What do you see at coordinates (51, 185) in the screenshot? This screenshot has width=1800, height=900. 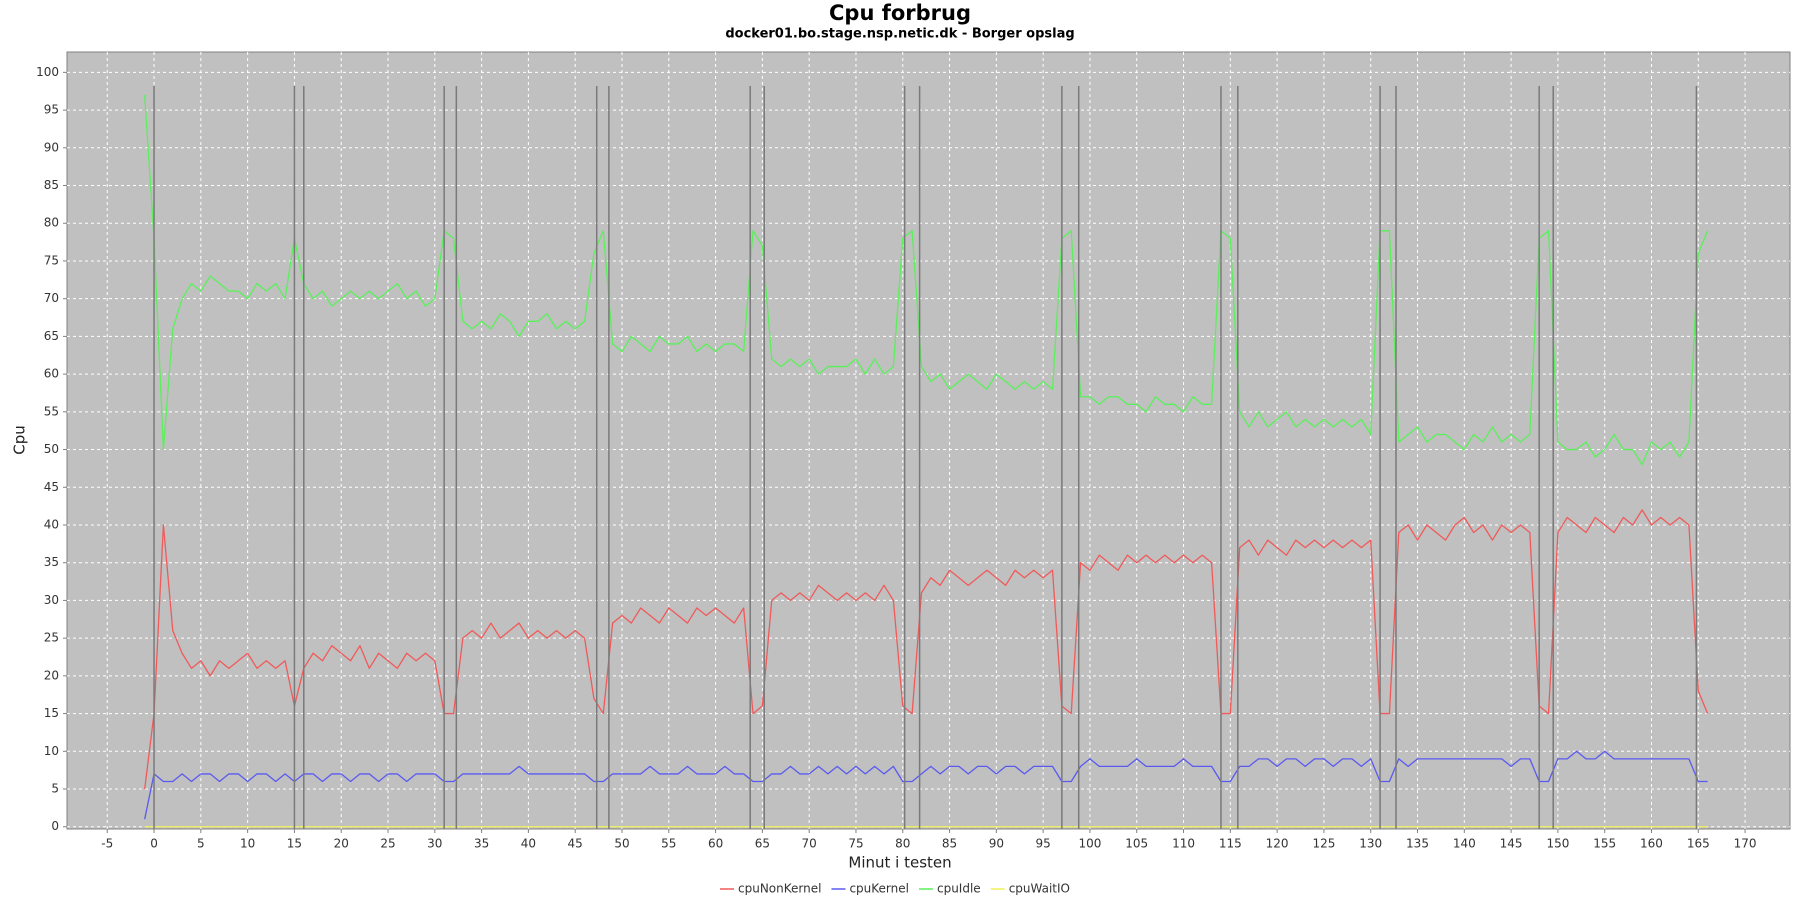 I see `y-tick-label: 85` at bounding box center [51, 185].